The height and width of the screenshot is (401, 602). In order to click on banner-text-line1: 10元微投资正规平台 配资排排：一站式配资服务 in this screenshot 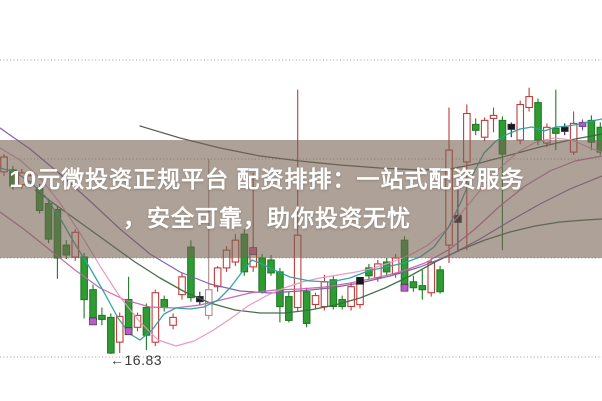, I will do `click(267, 179)`.